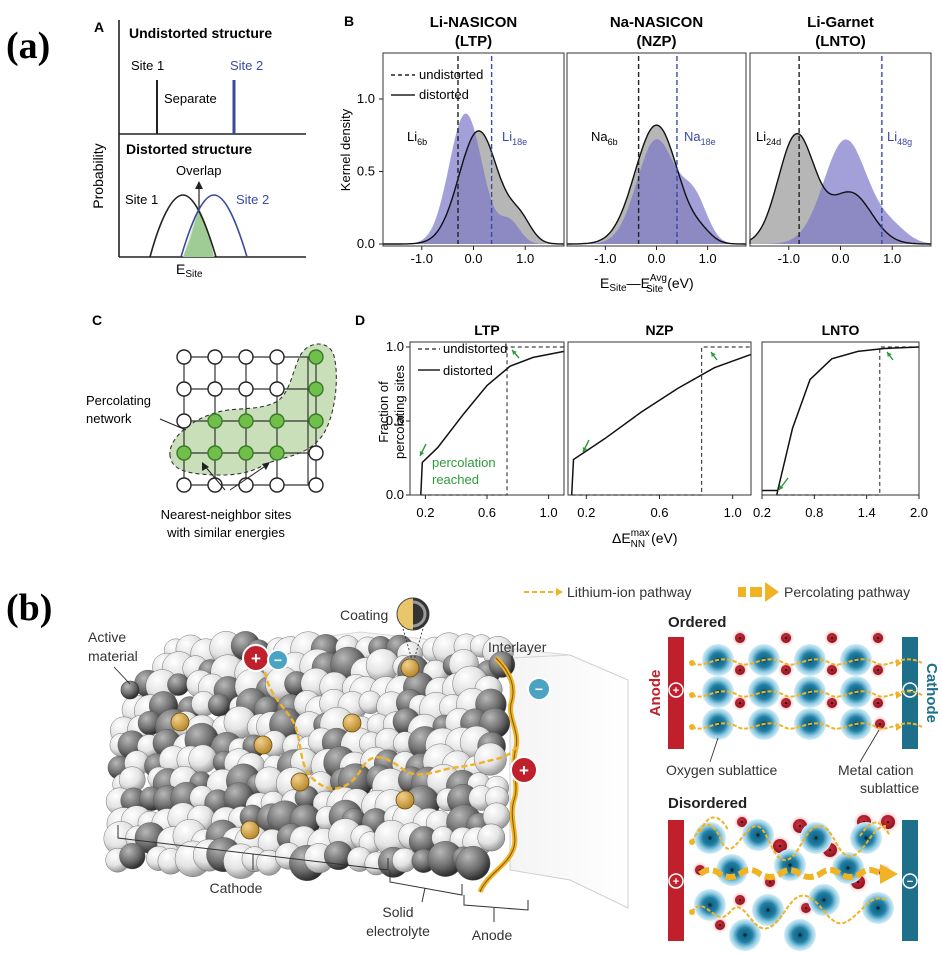 The height and width of the screenshot is (955, 942). What do you see at coordinates (869, 746) in the screenshot?
I see `metal-pointer` at bounding box center [869, 746].